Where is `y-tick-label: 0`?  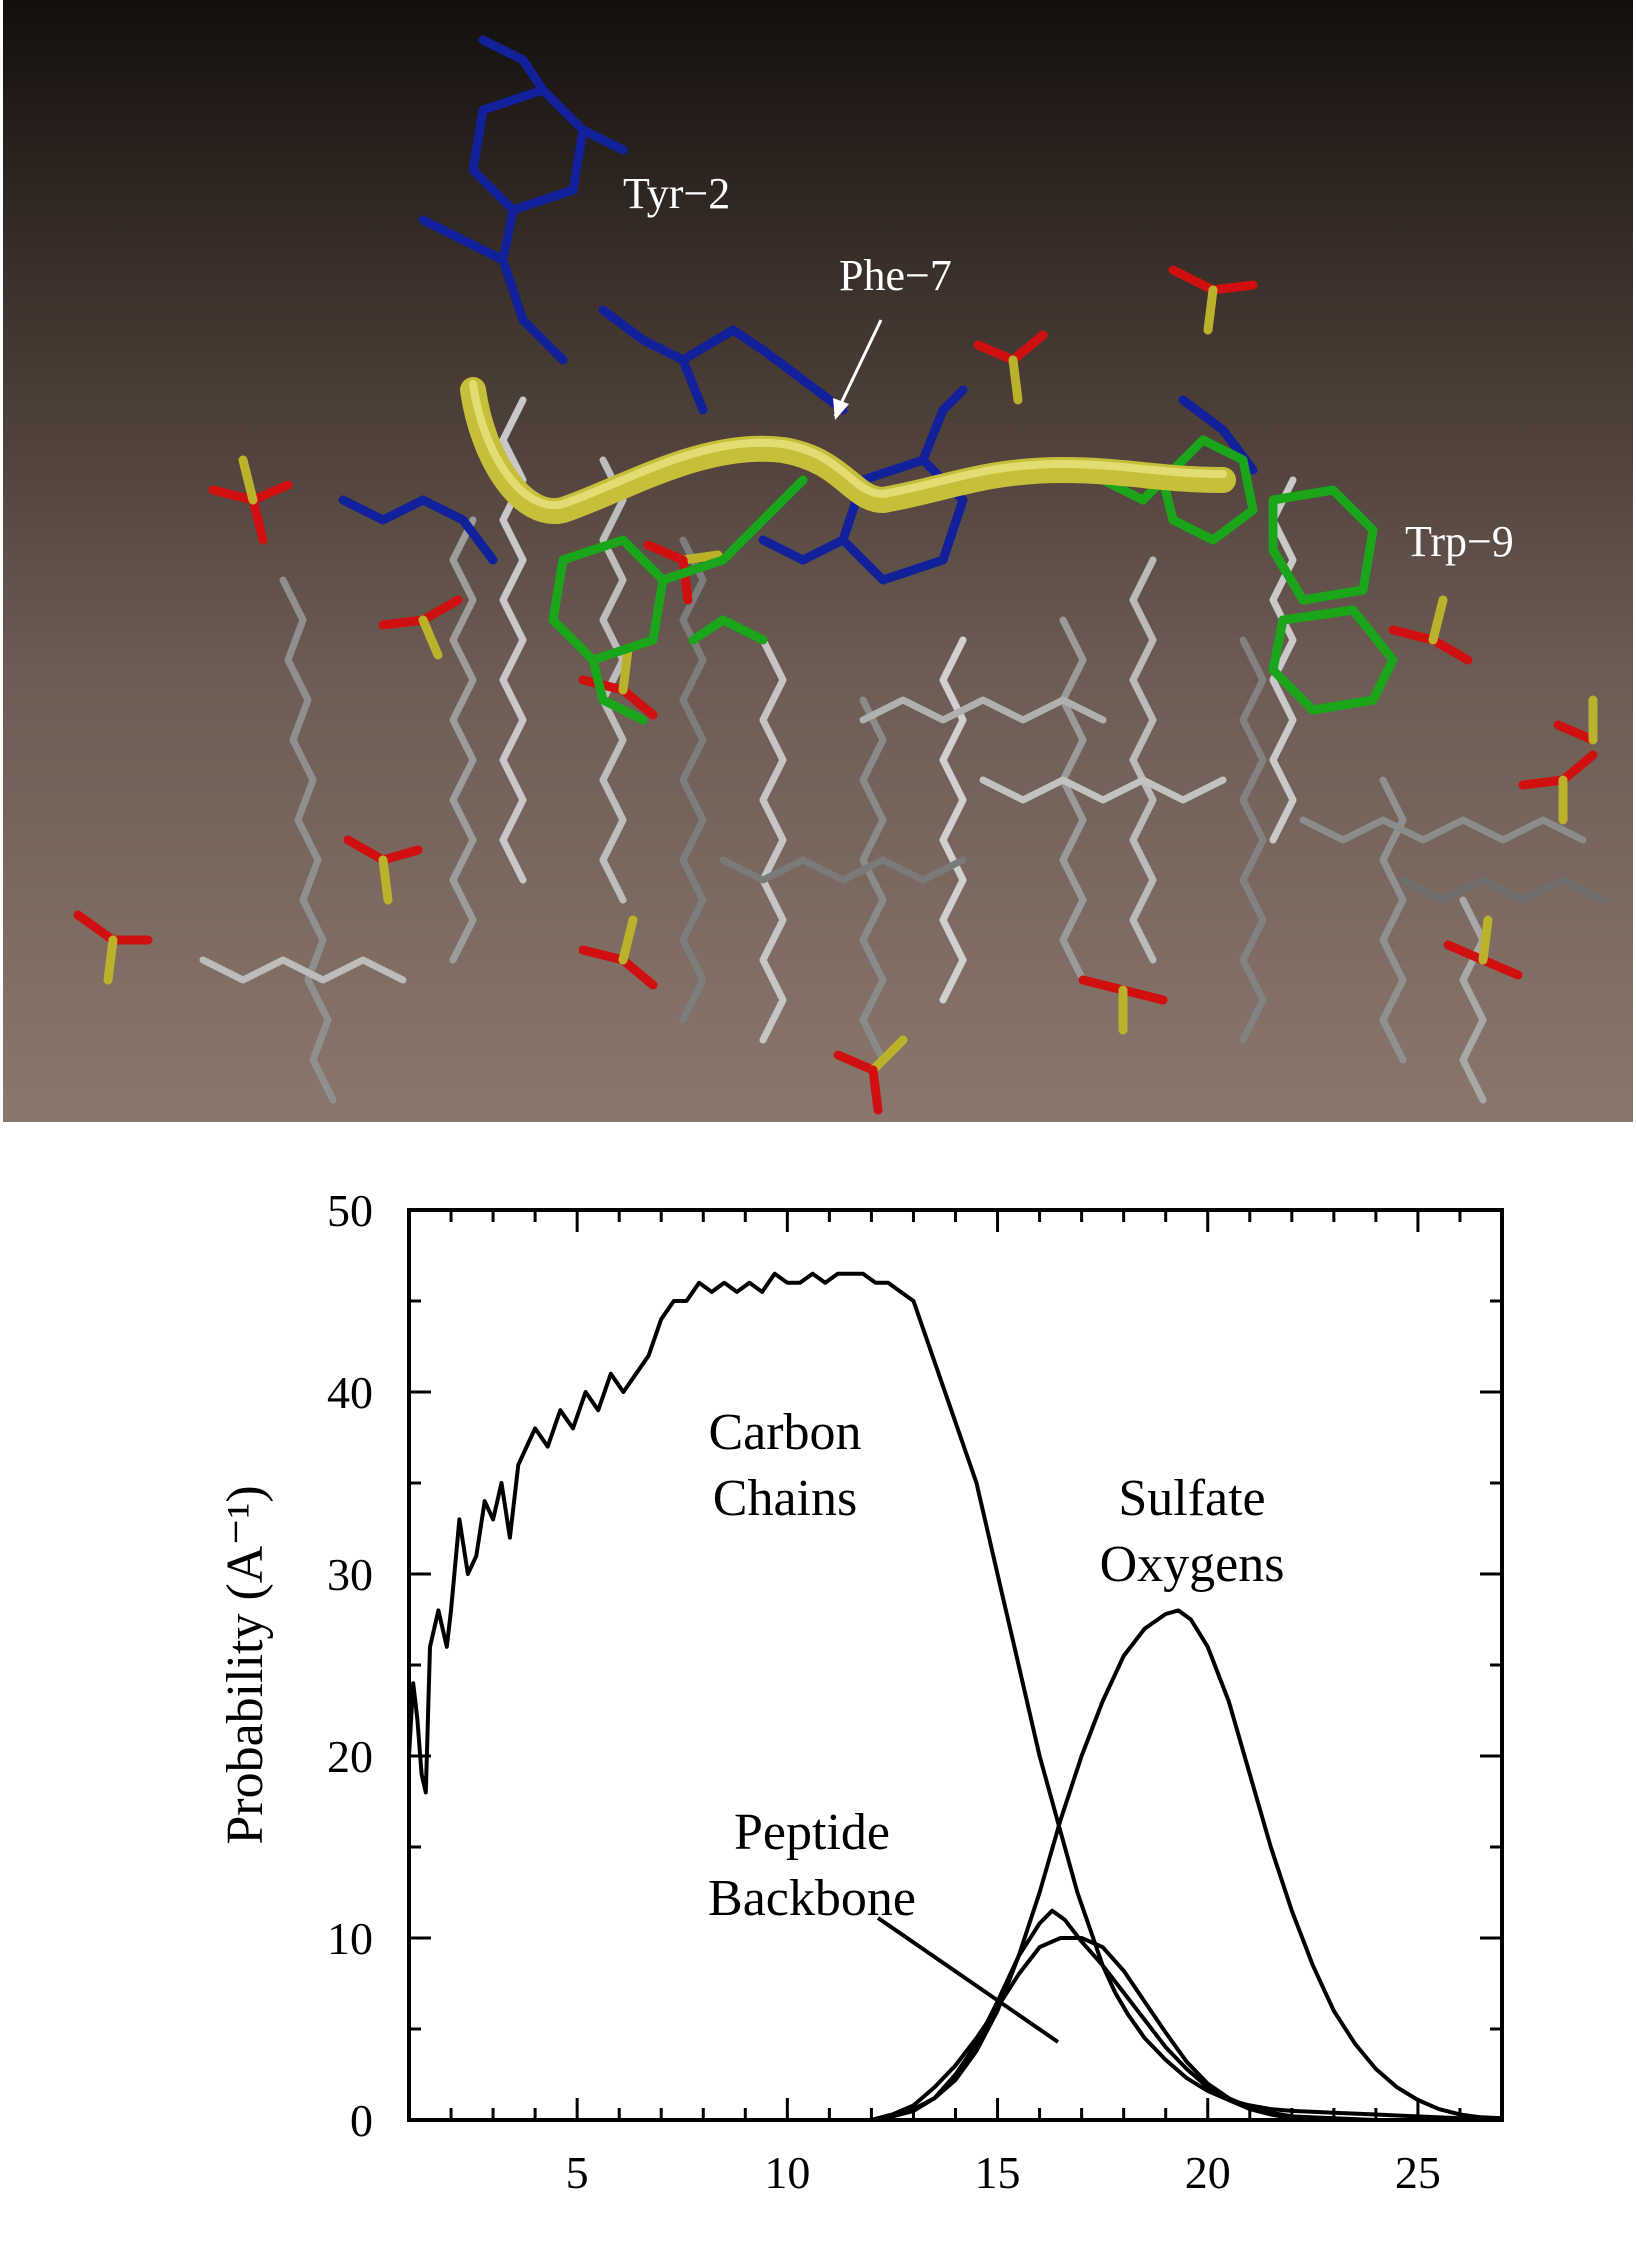
y-tick-label: 0 is located at coordinates (361, 2120).